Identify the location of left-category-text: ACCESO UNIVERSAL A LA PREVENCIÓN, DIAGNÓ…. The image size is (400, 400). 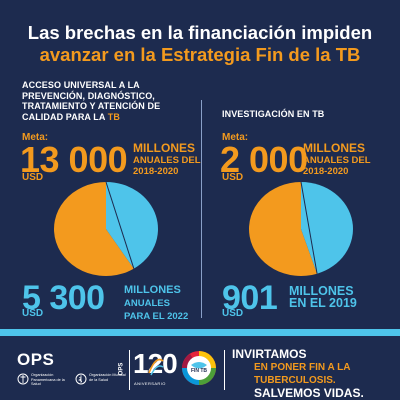
(91, 101).